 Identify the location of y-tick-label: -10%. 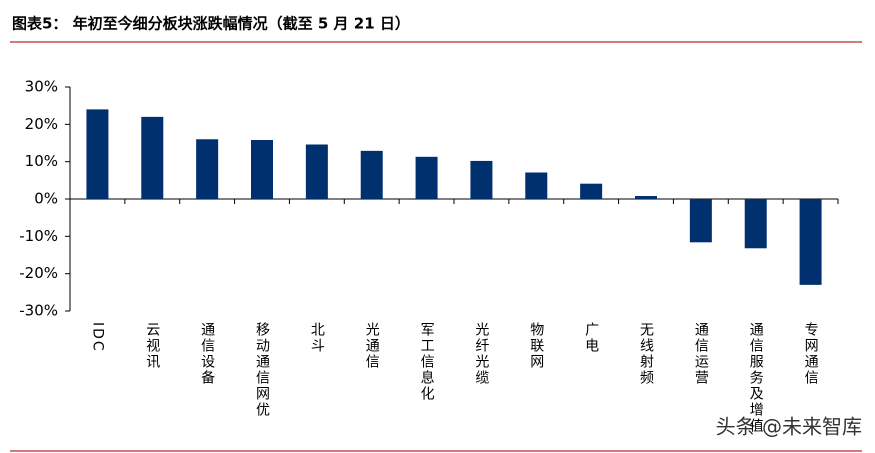
(38, 236).